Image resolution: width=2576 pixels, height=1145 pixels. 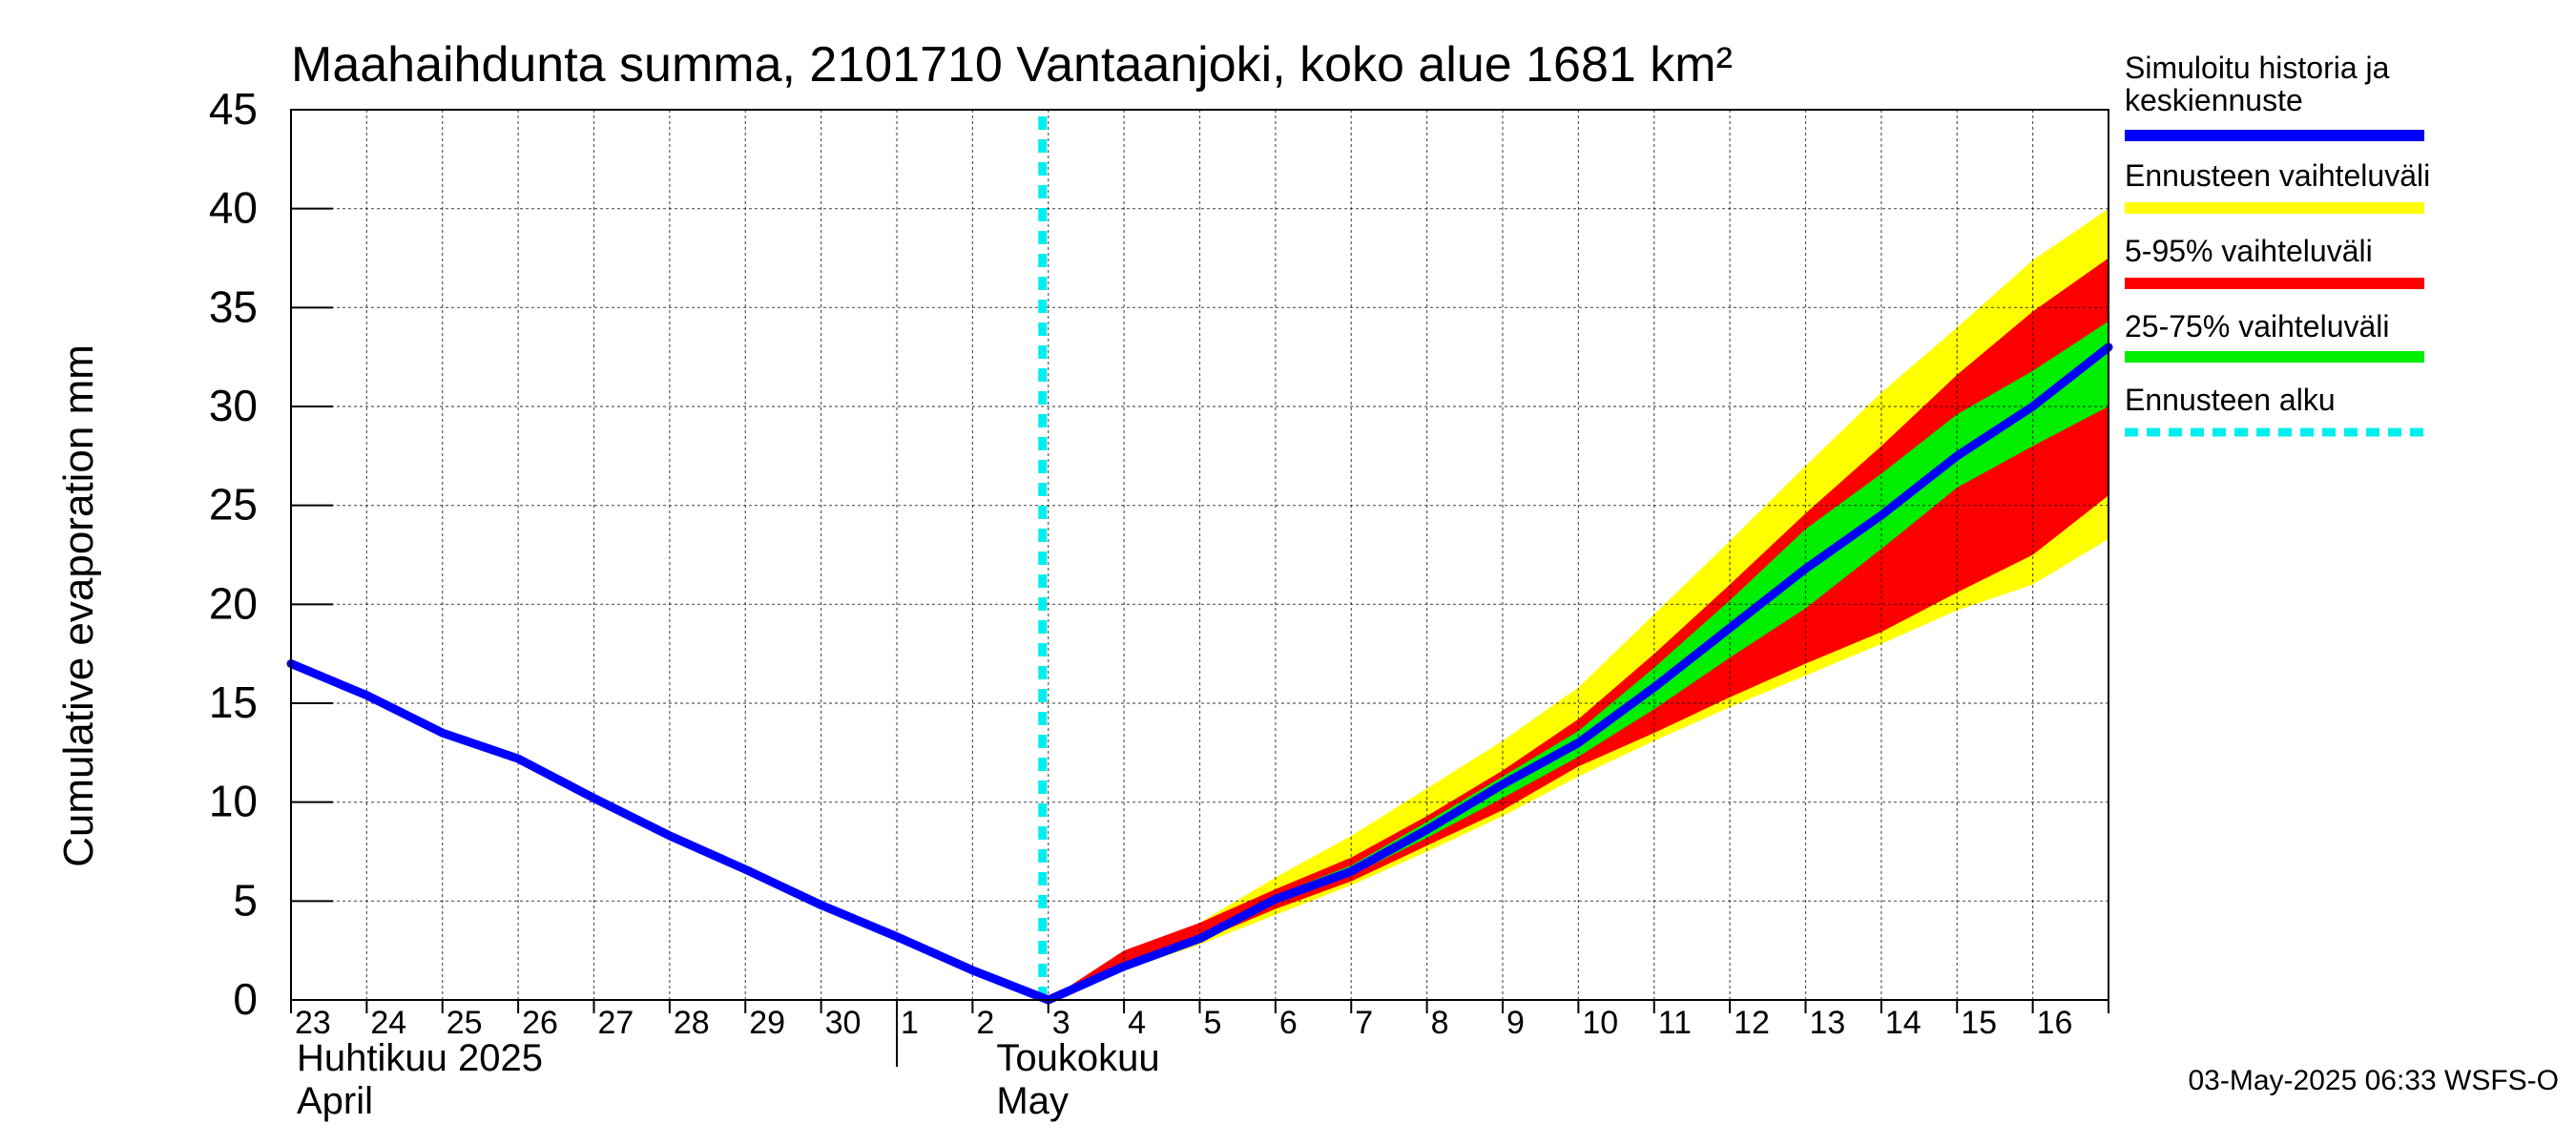 I want to click on month-label-fi: Huhtikuu 2025, so click(x=420, y=1058).